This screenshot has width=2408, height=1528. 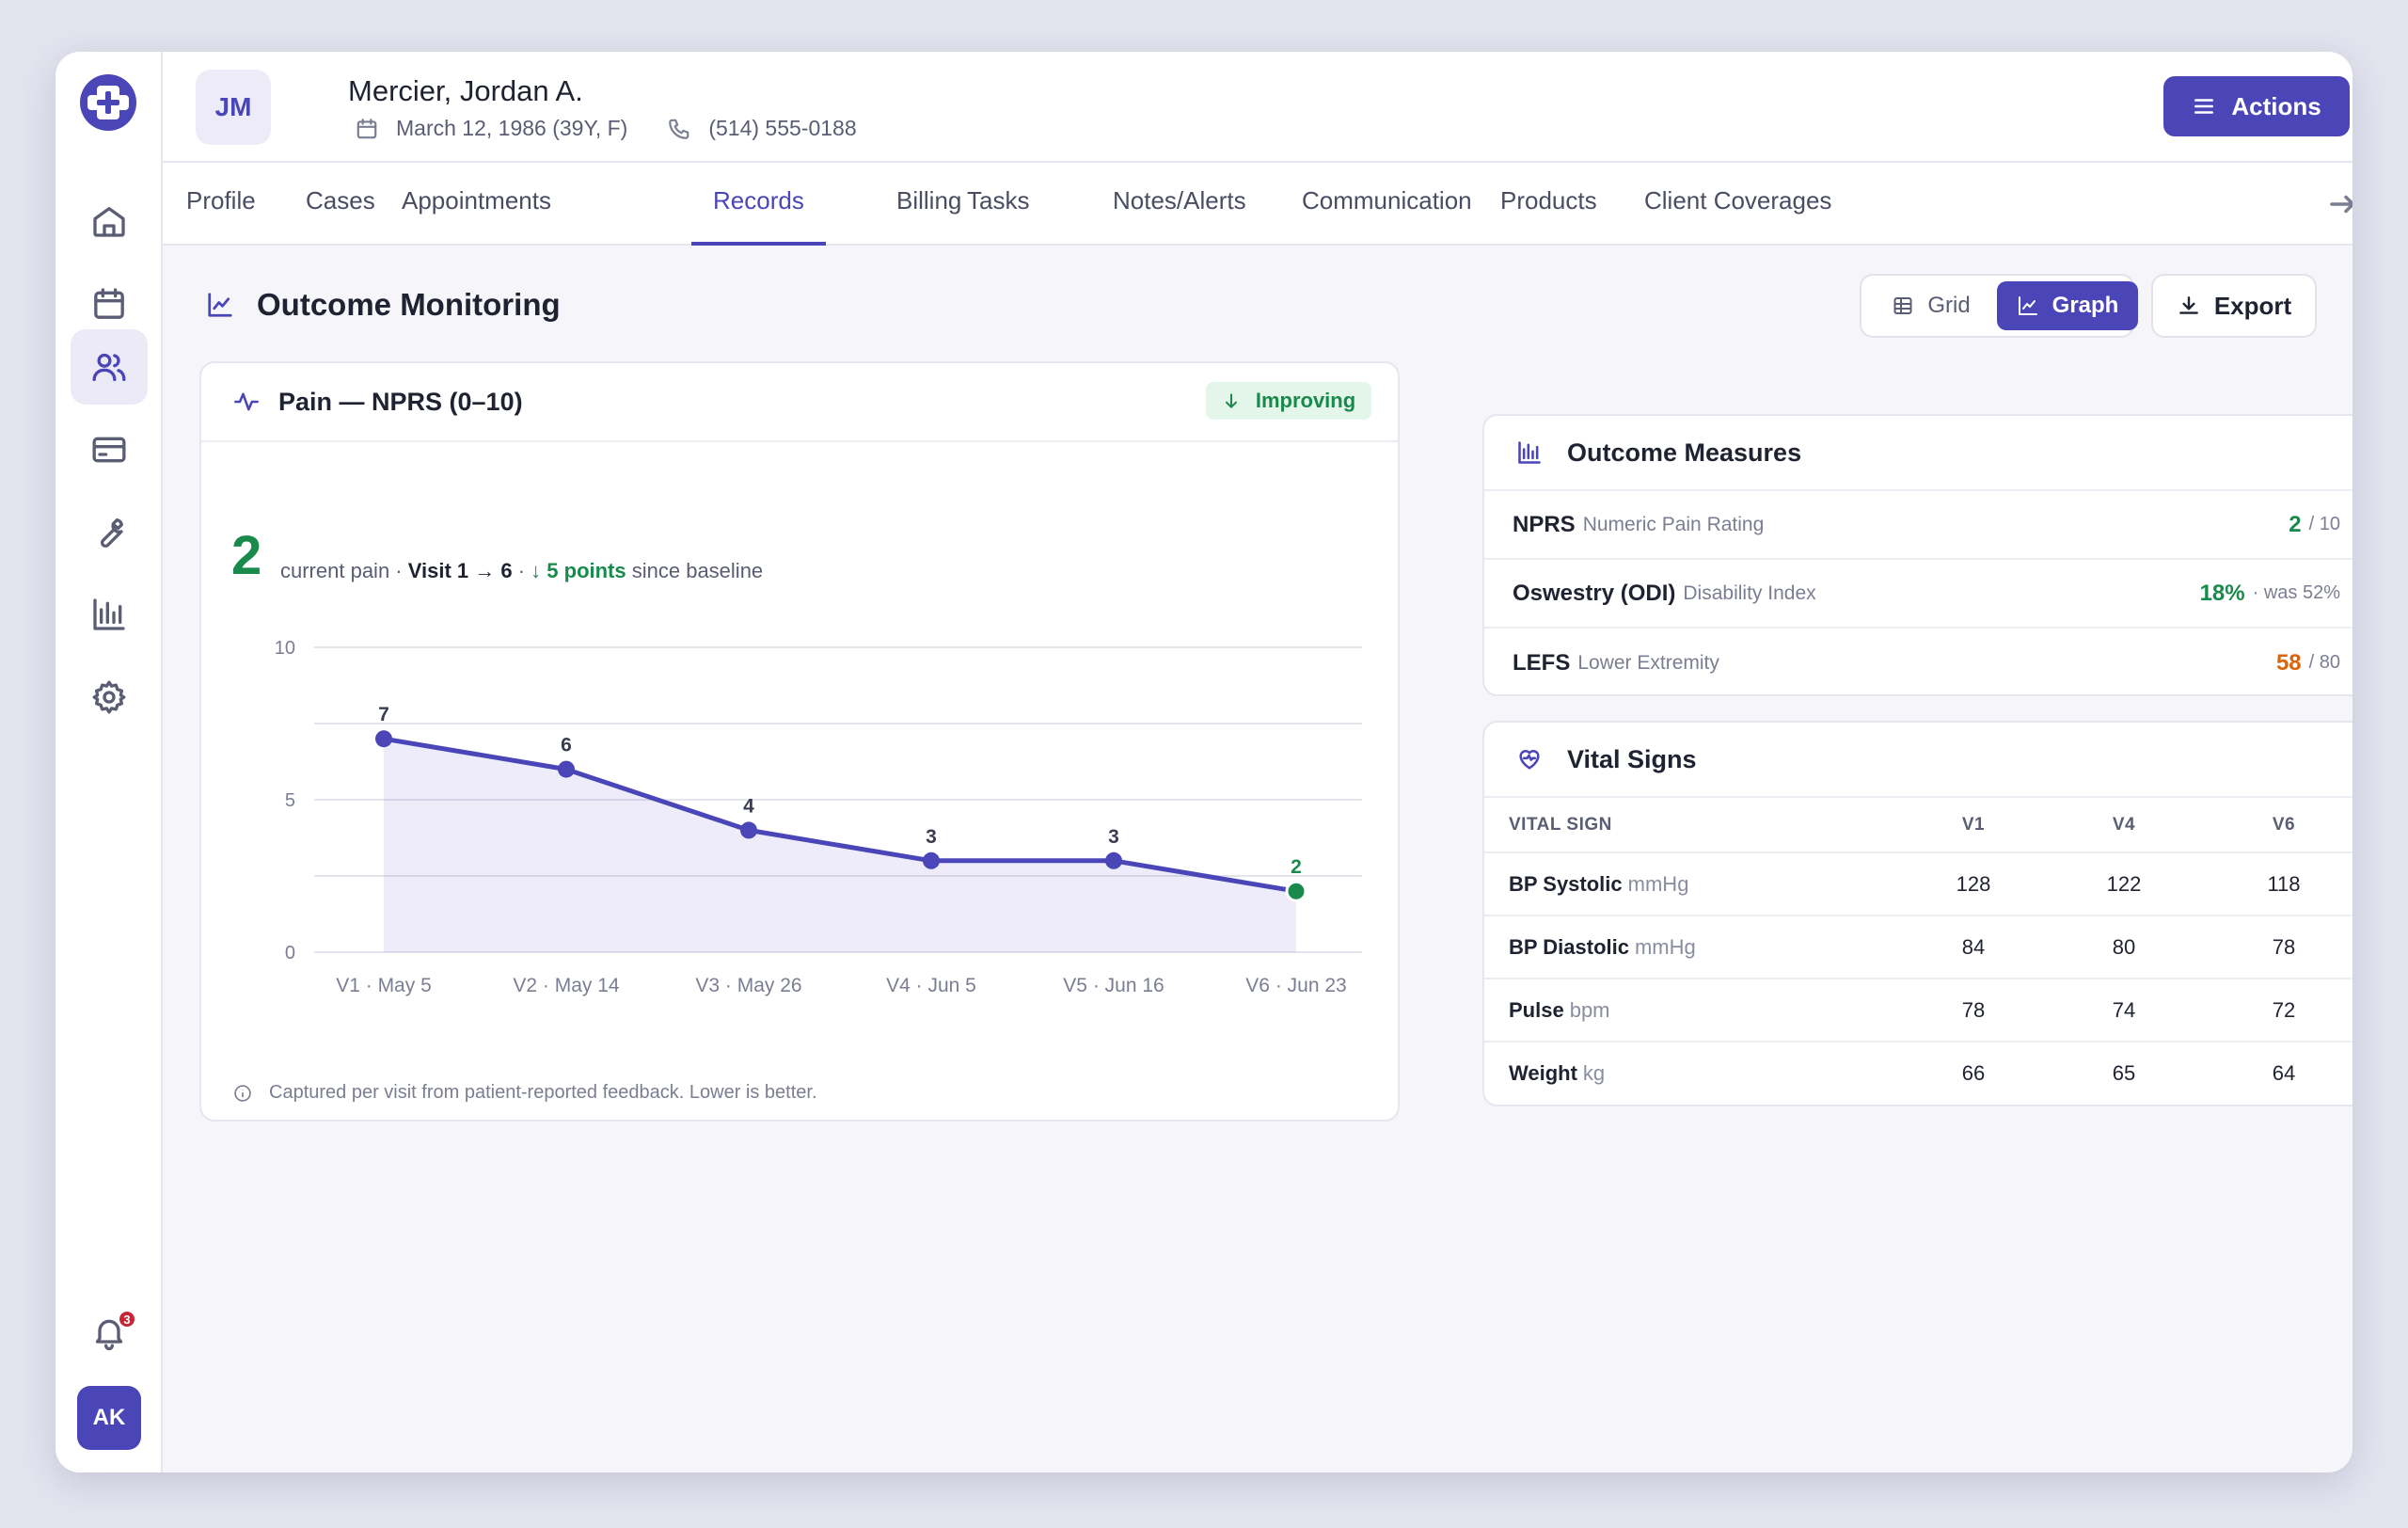 What do you see at coordinates (247, 401) in the screenshot?
I see `activity-icon` at bounding box center [247, 401].